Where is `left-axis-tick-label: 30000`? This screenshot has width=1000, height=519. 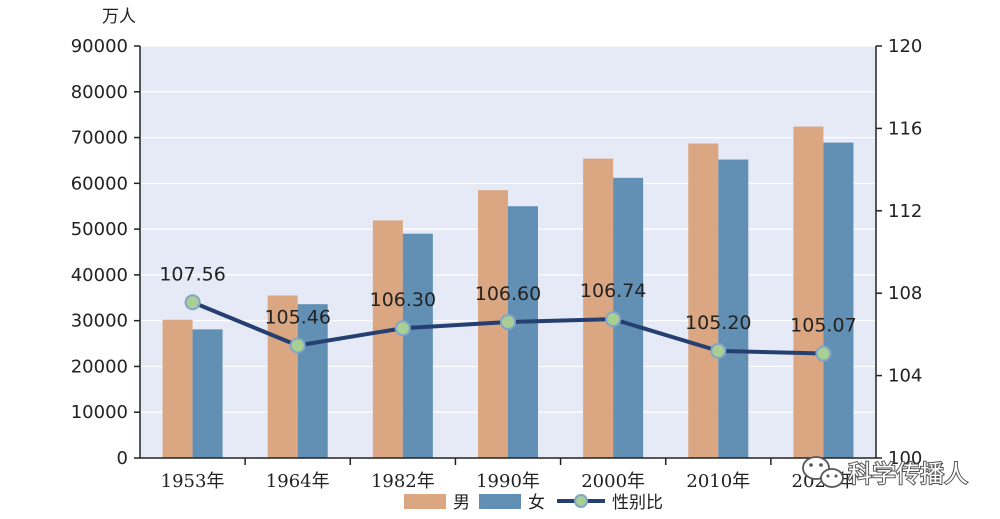 left-axis-tick-label: 30000 is located at coordinates (99, 321).